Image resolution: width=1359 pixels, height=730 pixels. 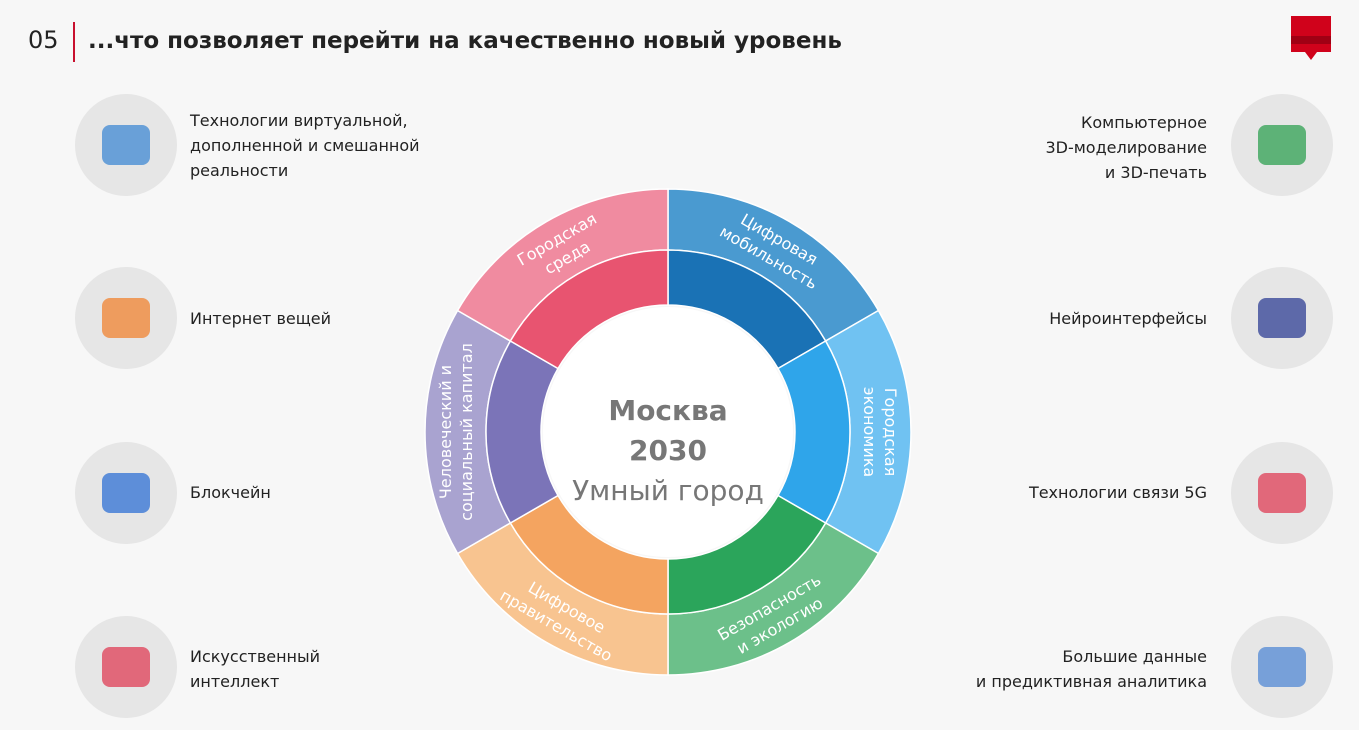 I want to click on right-item: Большие данные и предиктивная аналитика, so click(x=1091, y=669).